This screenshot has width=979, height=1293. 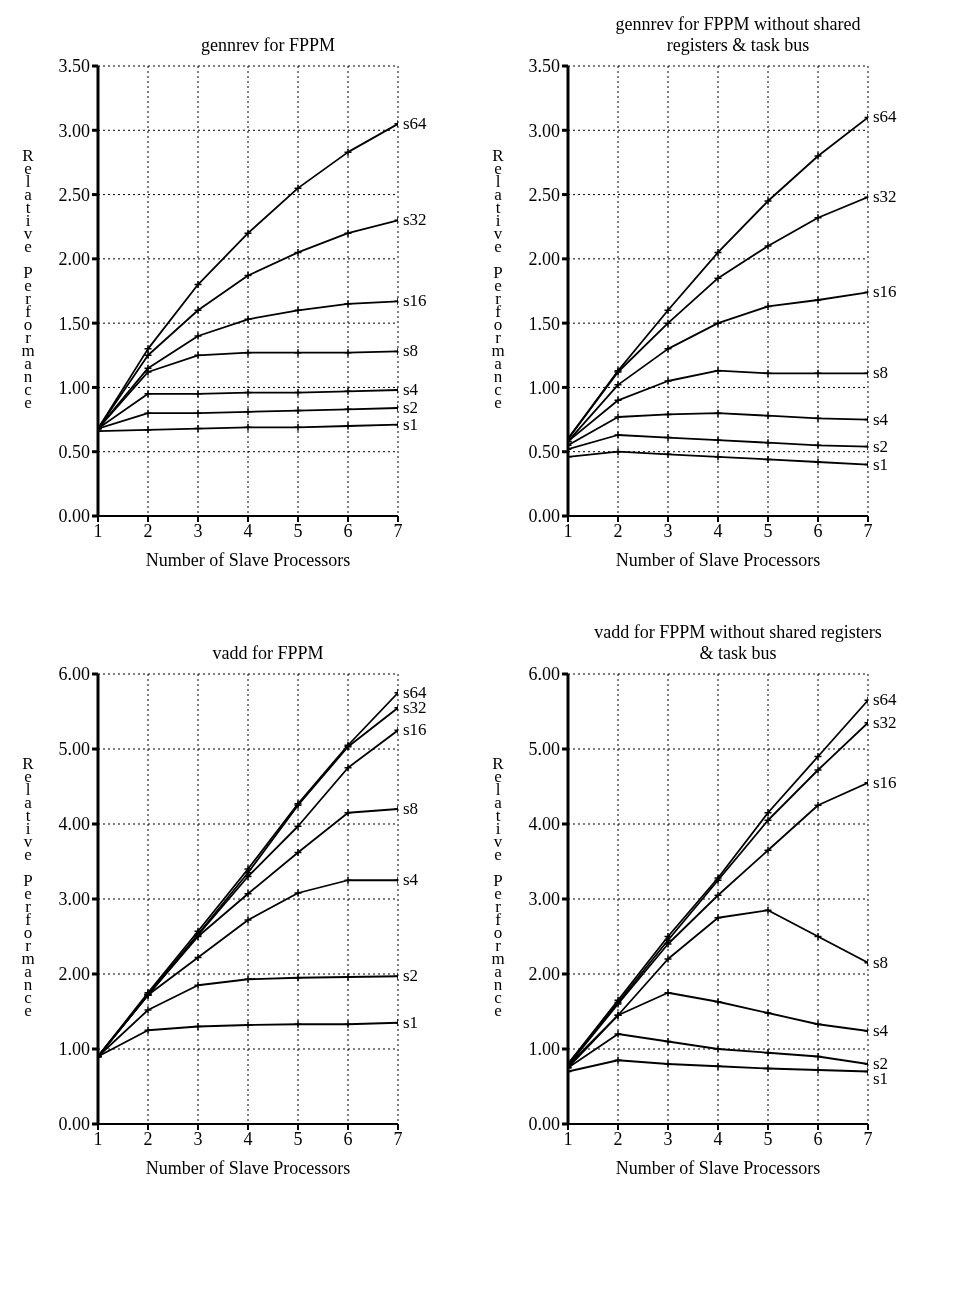 I want to click on chart-title: gennrev for FPPM without shared registers & task bus, so click(x=738, y=34).